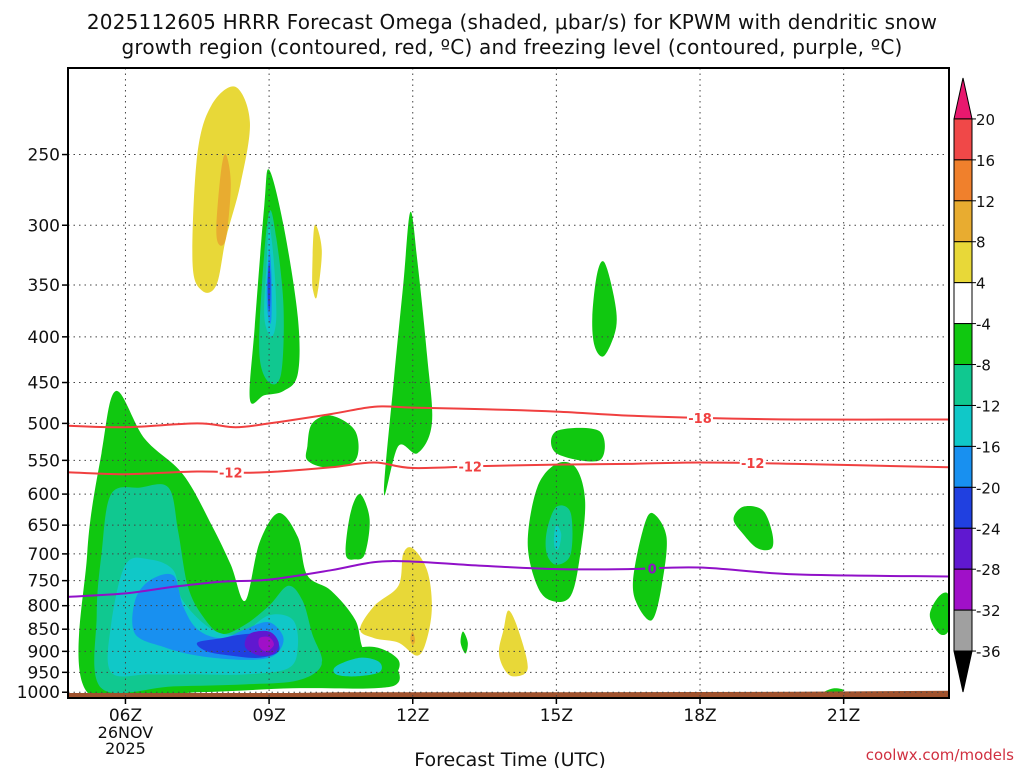 This screenshot has height=768, width=1024. What do you see at coordinates (44, 526) in the screenshot?
I see `y-tick-label: 650` at bounding box center [44, 526].